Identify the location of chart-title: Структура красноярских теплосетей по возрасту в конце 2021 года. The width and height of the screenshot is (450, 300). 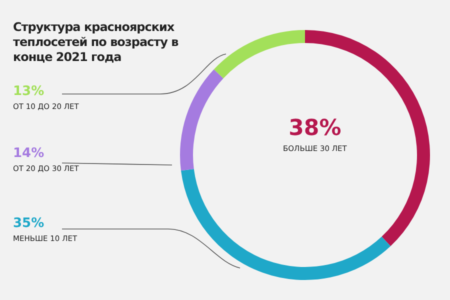
(96, 42).